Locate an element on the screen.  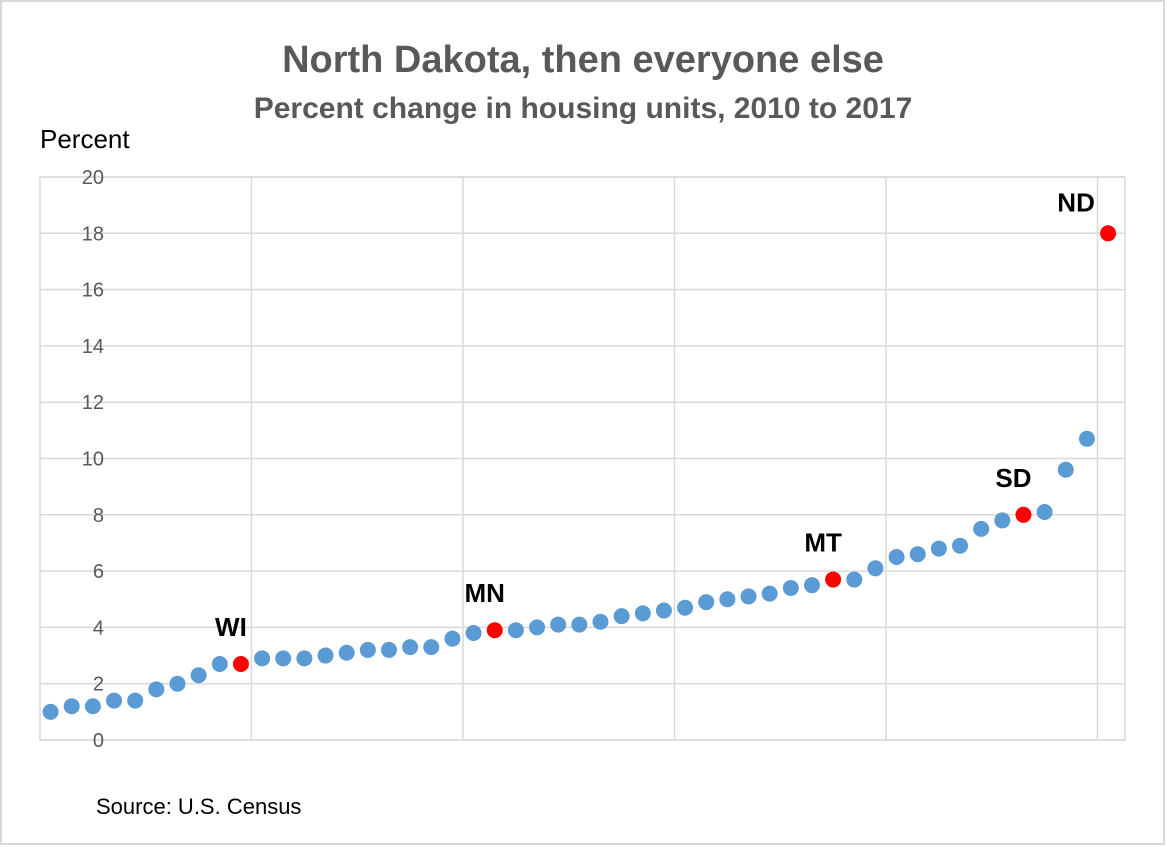
y-tick-label: 10 is located at coordinates (93, 460).